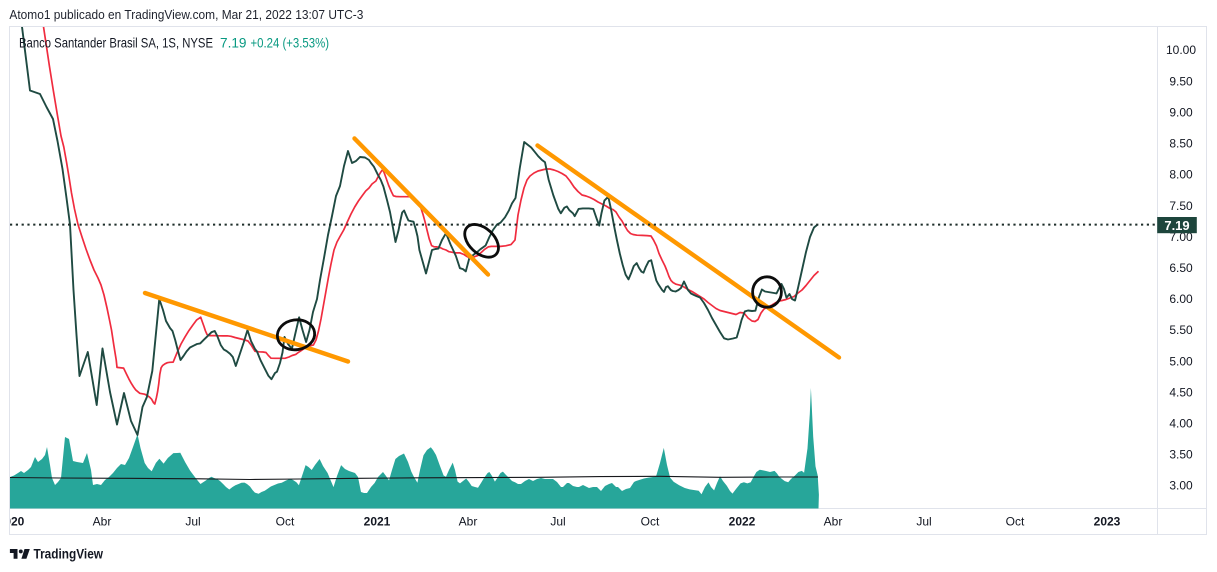 The image size is (1217, 572). Describe the element at coordinates (1181, 112) in the screenshot. I see `svg-text: 9.00` at that location.